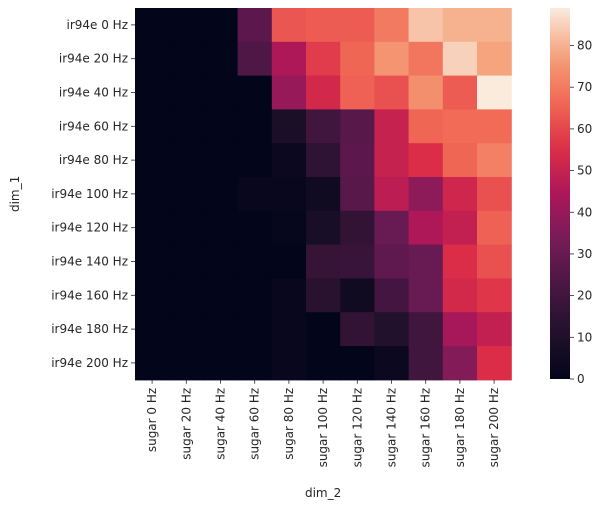 This screenshot has height=511, width=605. I want to click on y-tick-label: ir94e 160 Hz, so click(89, 295).